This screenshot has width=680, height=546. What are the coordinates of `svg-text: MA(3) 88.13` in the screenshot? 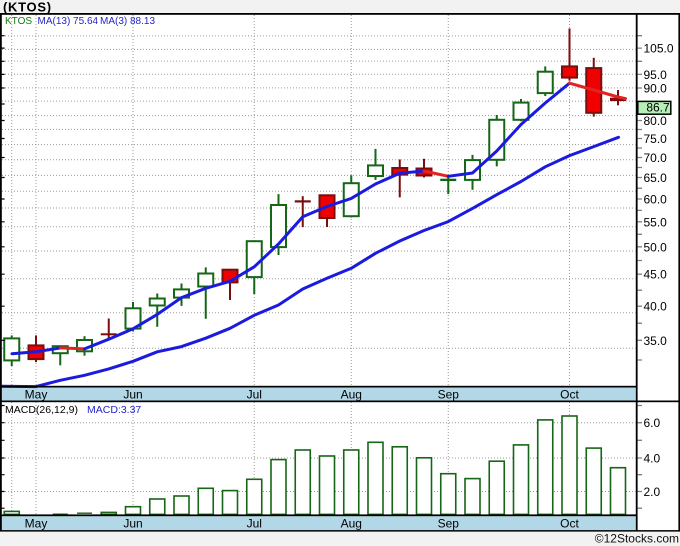 It's located at (127, 21).